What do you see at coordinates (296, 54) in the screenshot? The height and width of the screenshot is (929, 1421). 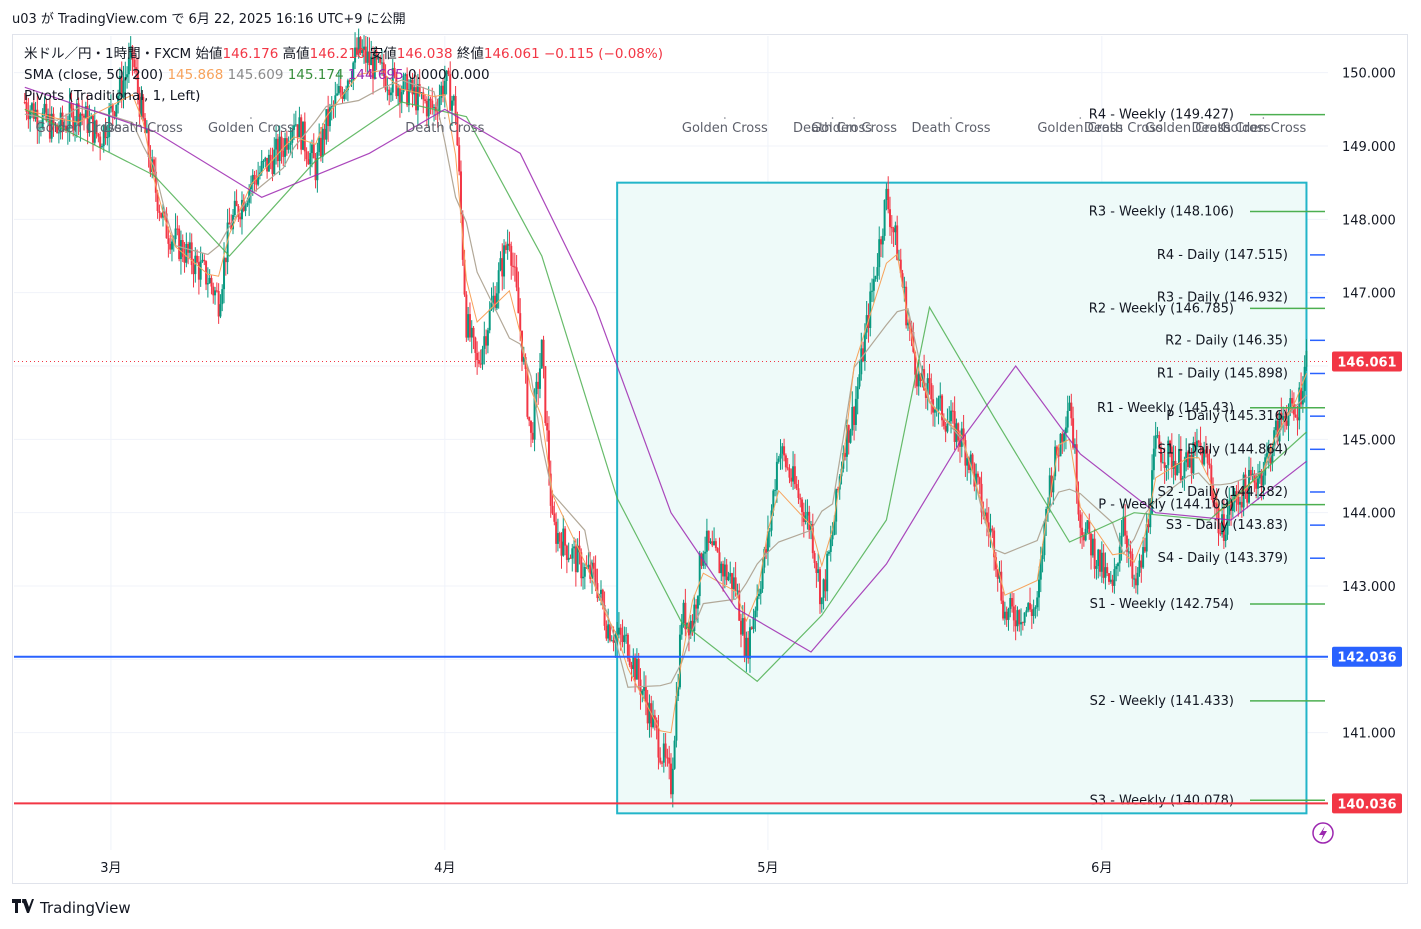 I see `legend-high-label: 高値` at bounding box center [296, 54].